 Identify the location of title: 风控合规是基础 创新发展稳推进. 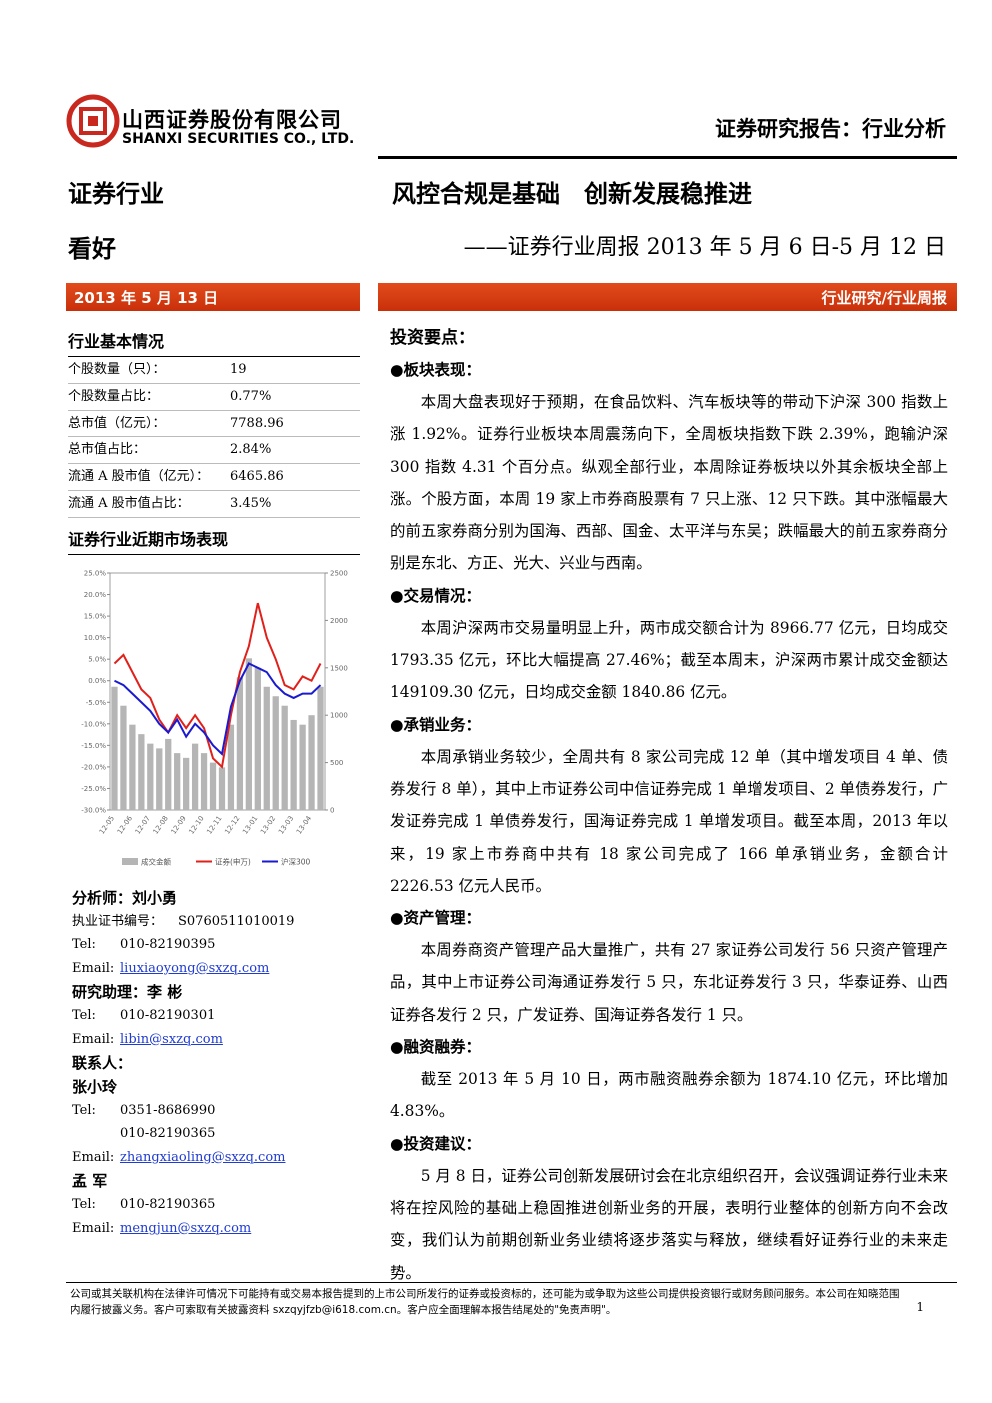
(572, 194).